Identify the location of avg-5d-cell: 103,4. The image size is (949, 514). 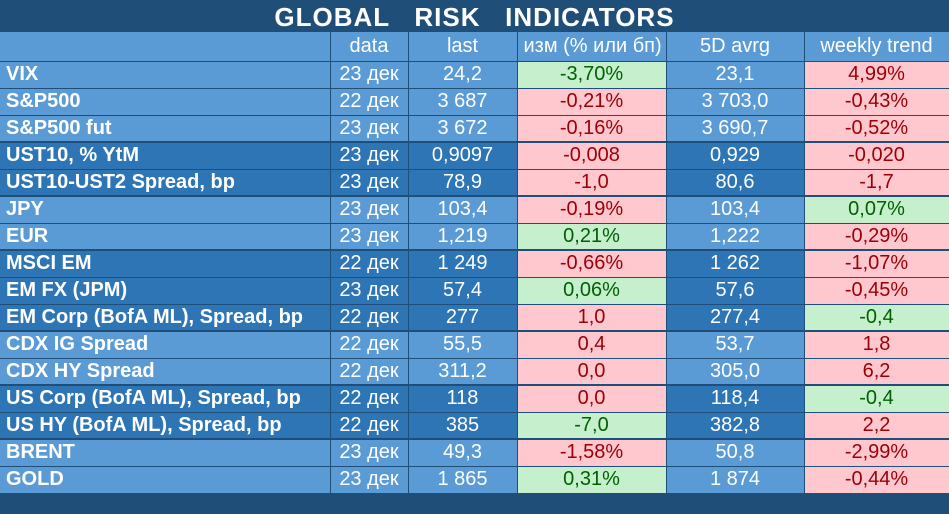
(735, 210).